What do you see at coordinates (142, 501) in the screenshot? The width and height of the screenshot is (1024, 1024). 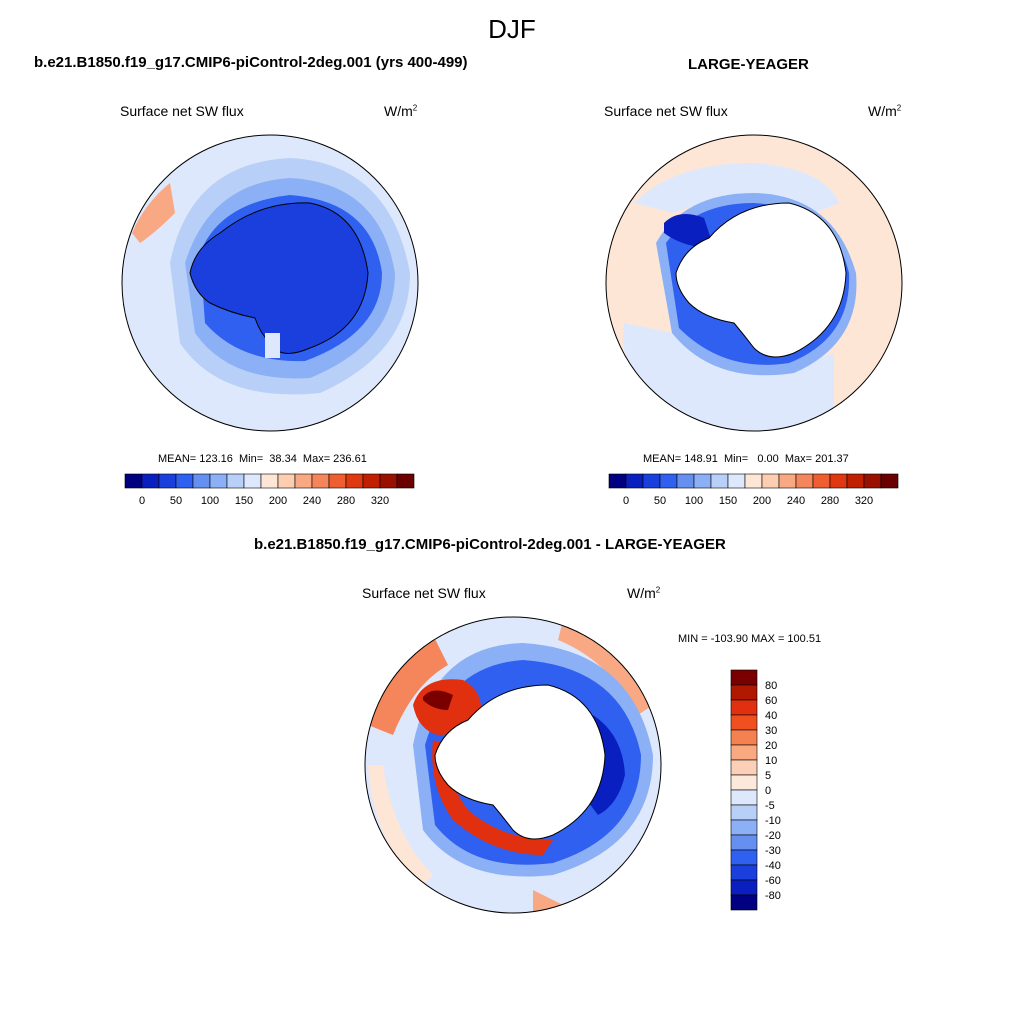 I see `panel1-colorbar-tick-label: 0` at bounding box center [142, 501].